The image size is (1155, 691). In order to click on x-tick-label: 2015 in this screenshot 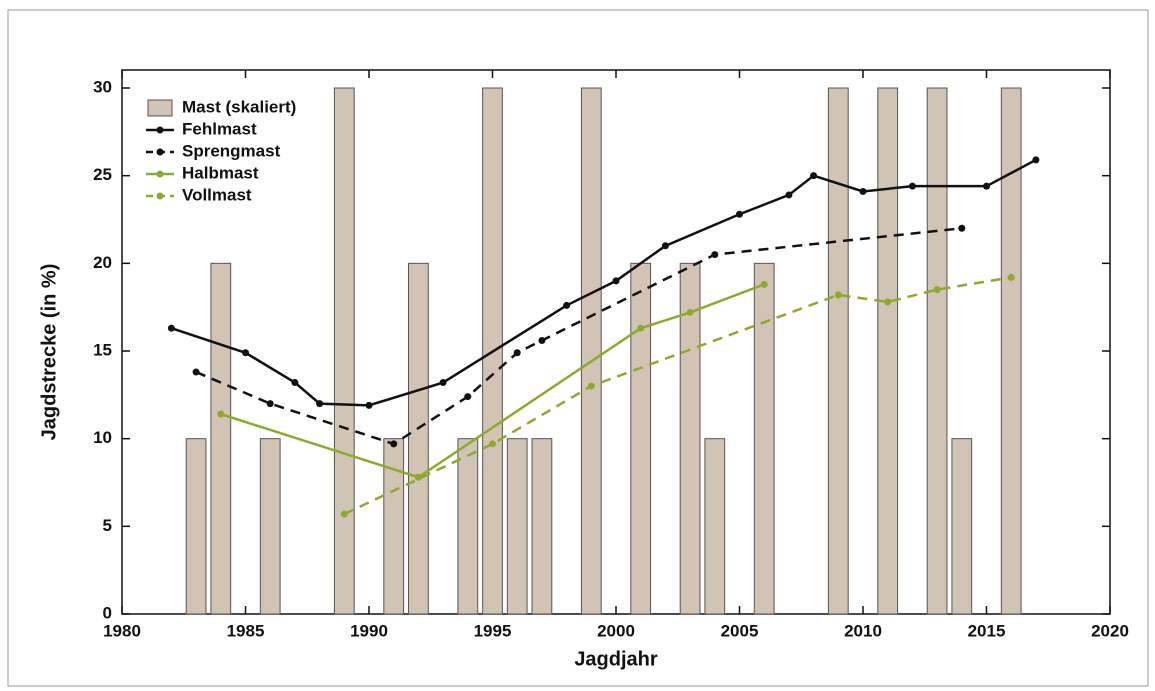, I will do `click(987, 630)`.